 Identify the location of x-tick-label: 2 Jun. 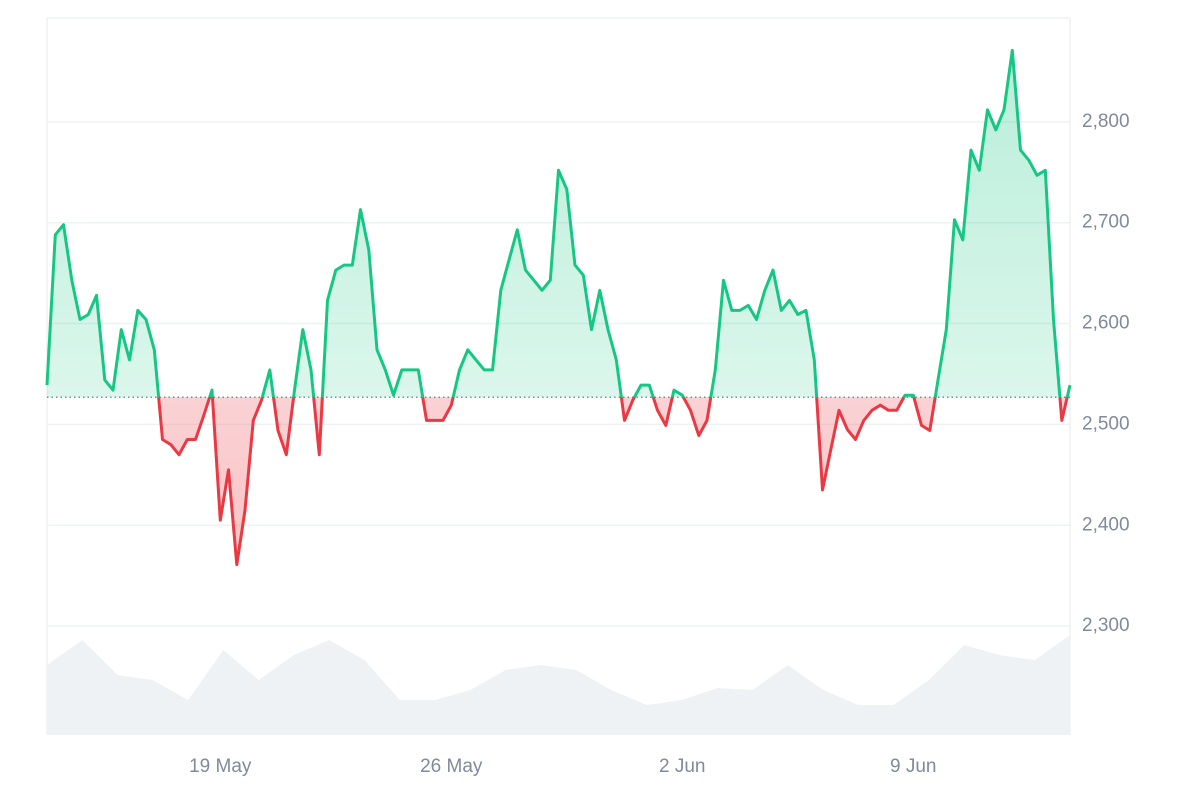
(682, 766).